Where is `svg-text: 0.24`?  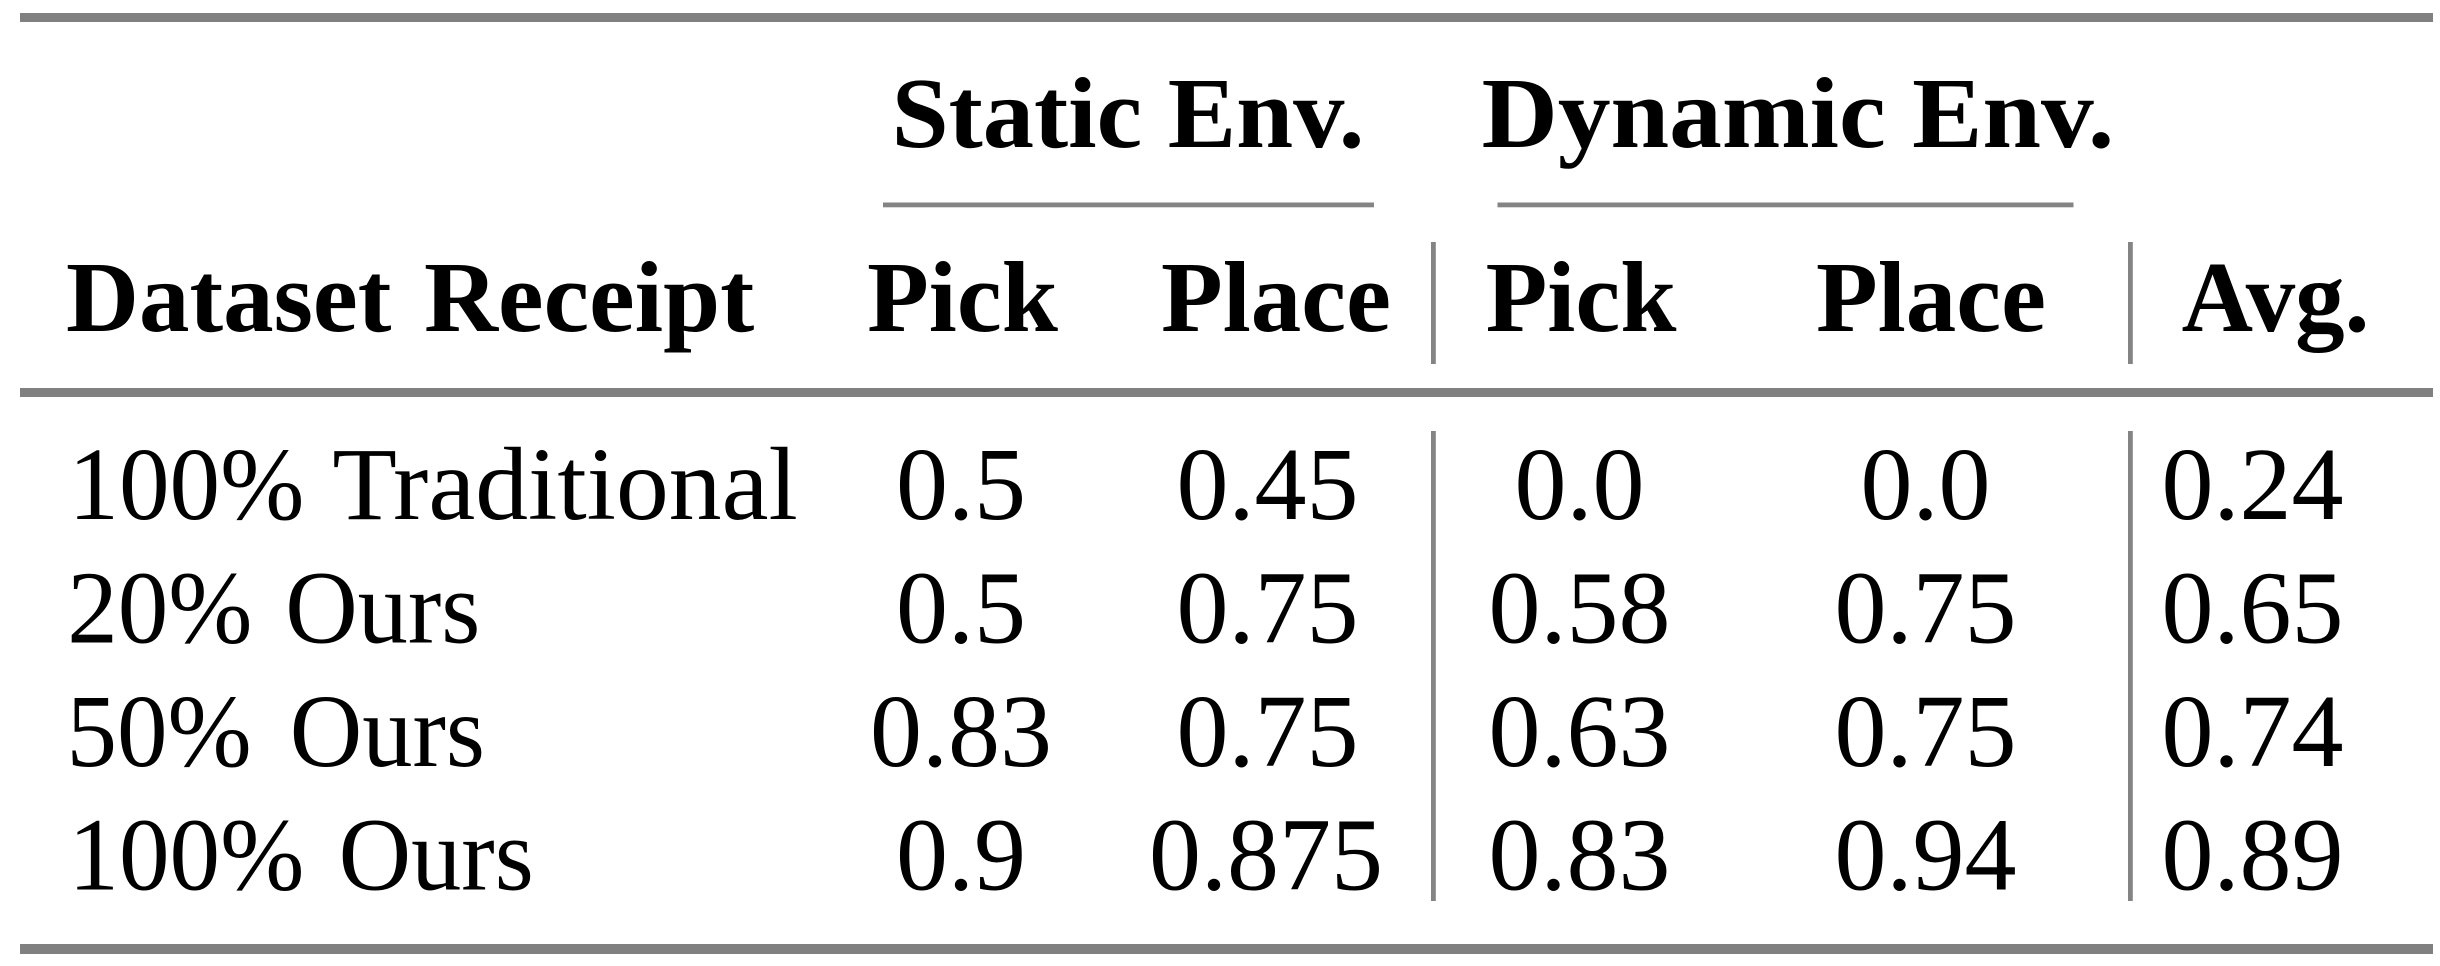 svg-text: 0.24 is located at coordinates (2253, 484).